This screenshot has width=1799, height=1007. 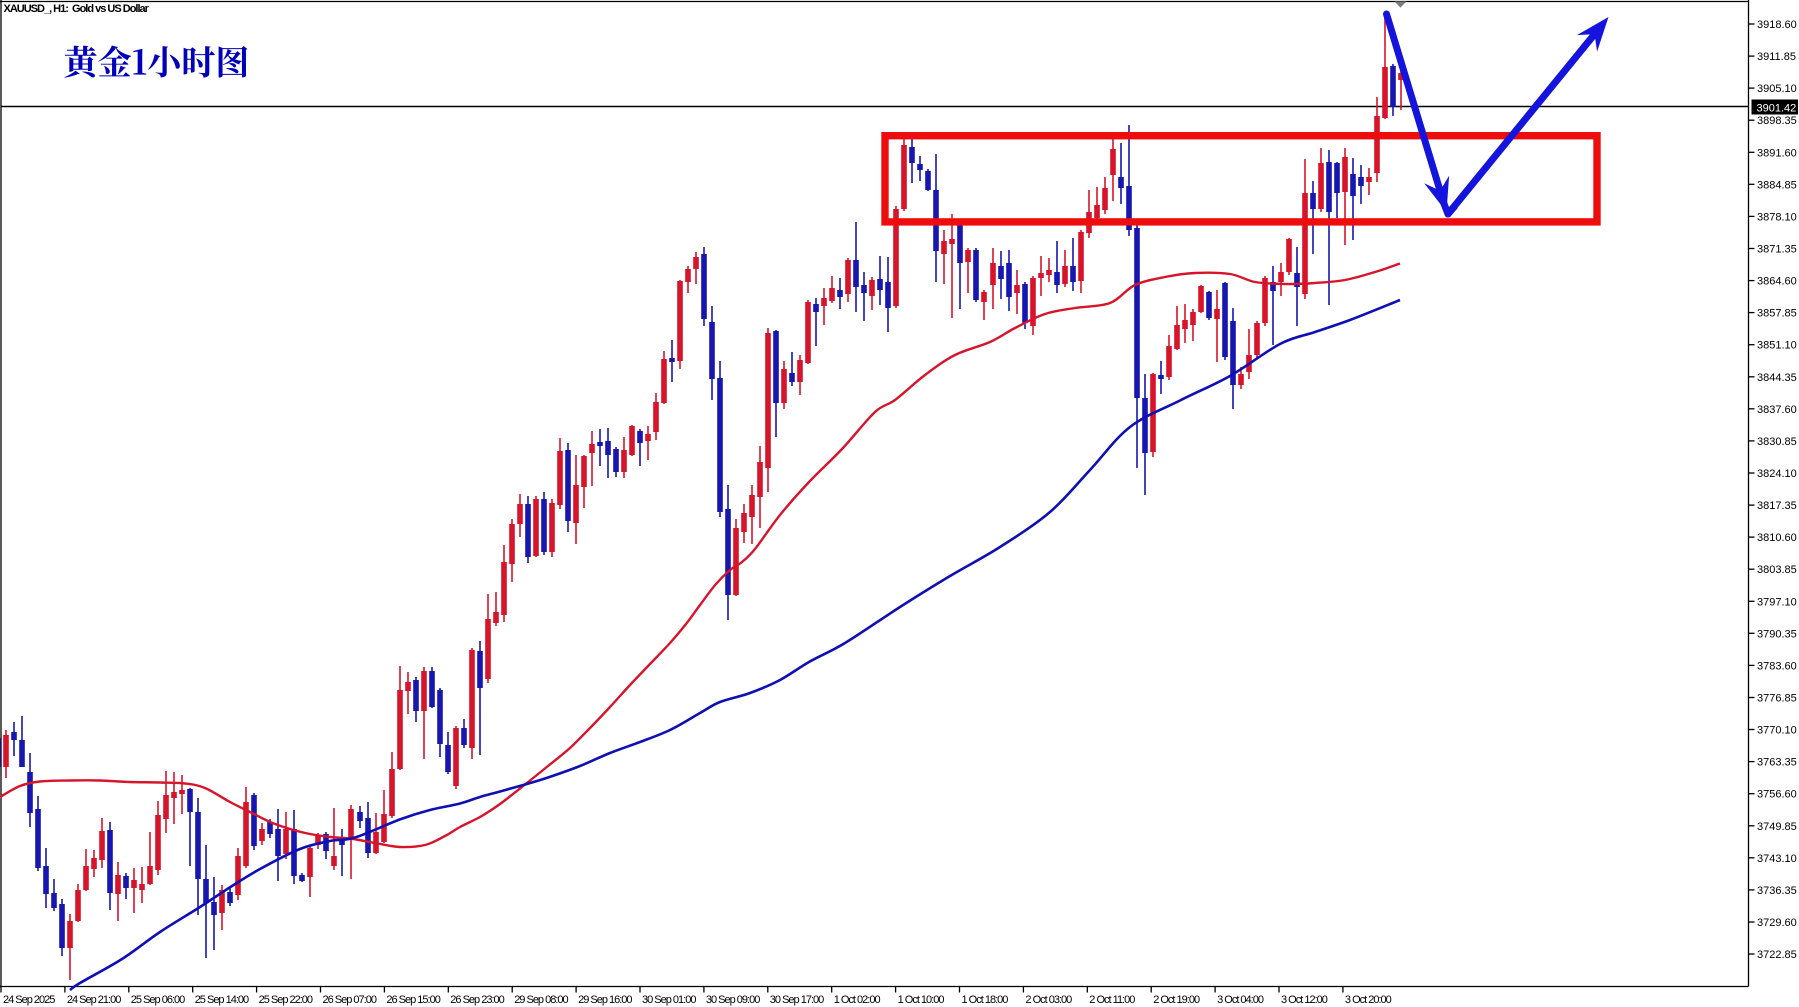 What do you see at coordinates (1777, 699) in the screenshot?
I see `svg-text: 3776.85` at bounding box center [1777, 699].